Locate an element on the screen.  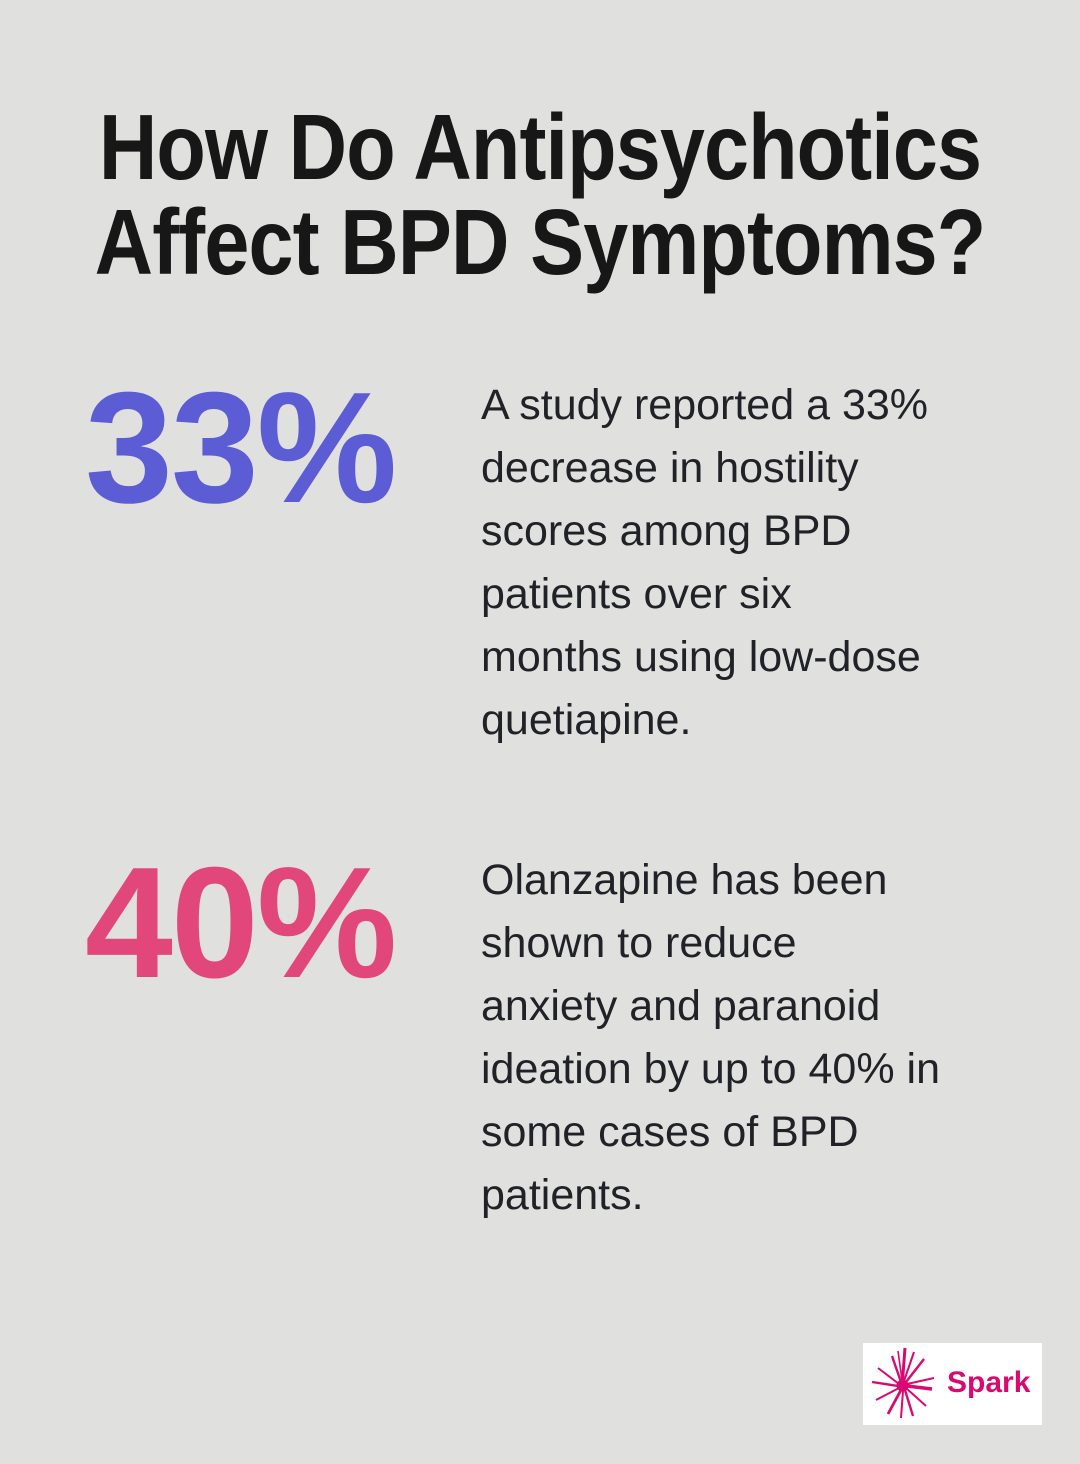
stat-value-40-percent: 40% is located at coordinates (241, 923).